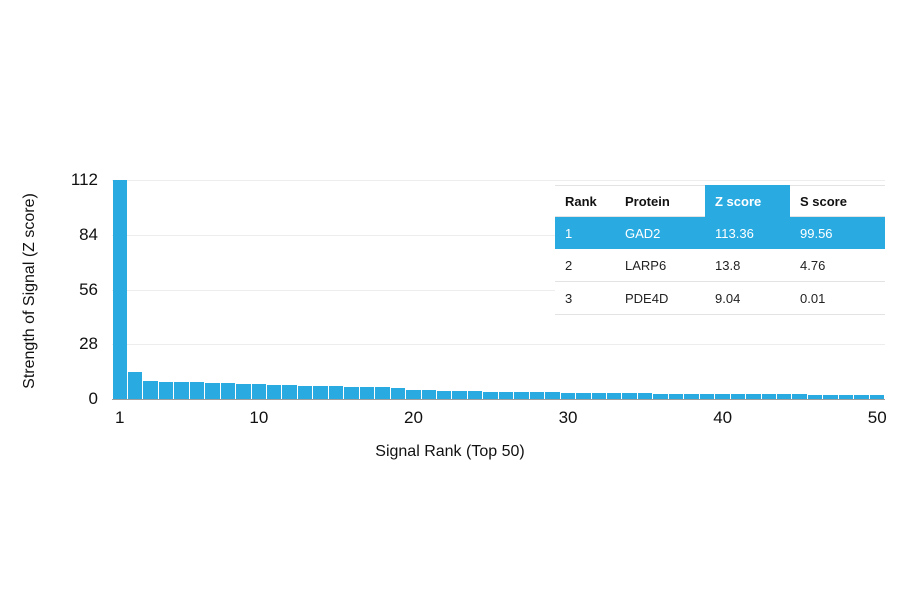  I want to click on x-tick-30: 30, so click(568, 417).